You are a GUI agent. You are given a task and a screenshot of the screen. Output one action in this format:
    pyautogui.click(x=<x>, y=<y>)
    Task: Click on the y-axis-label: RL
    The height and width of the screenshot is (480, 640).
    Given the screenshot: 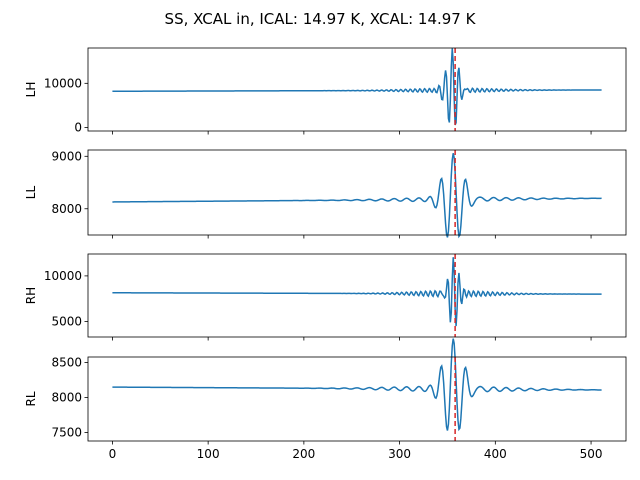 What is the action you would take?
    pyautogui.click(x=31, y=398)
    